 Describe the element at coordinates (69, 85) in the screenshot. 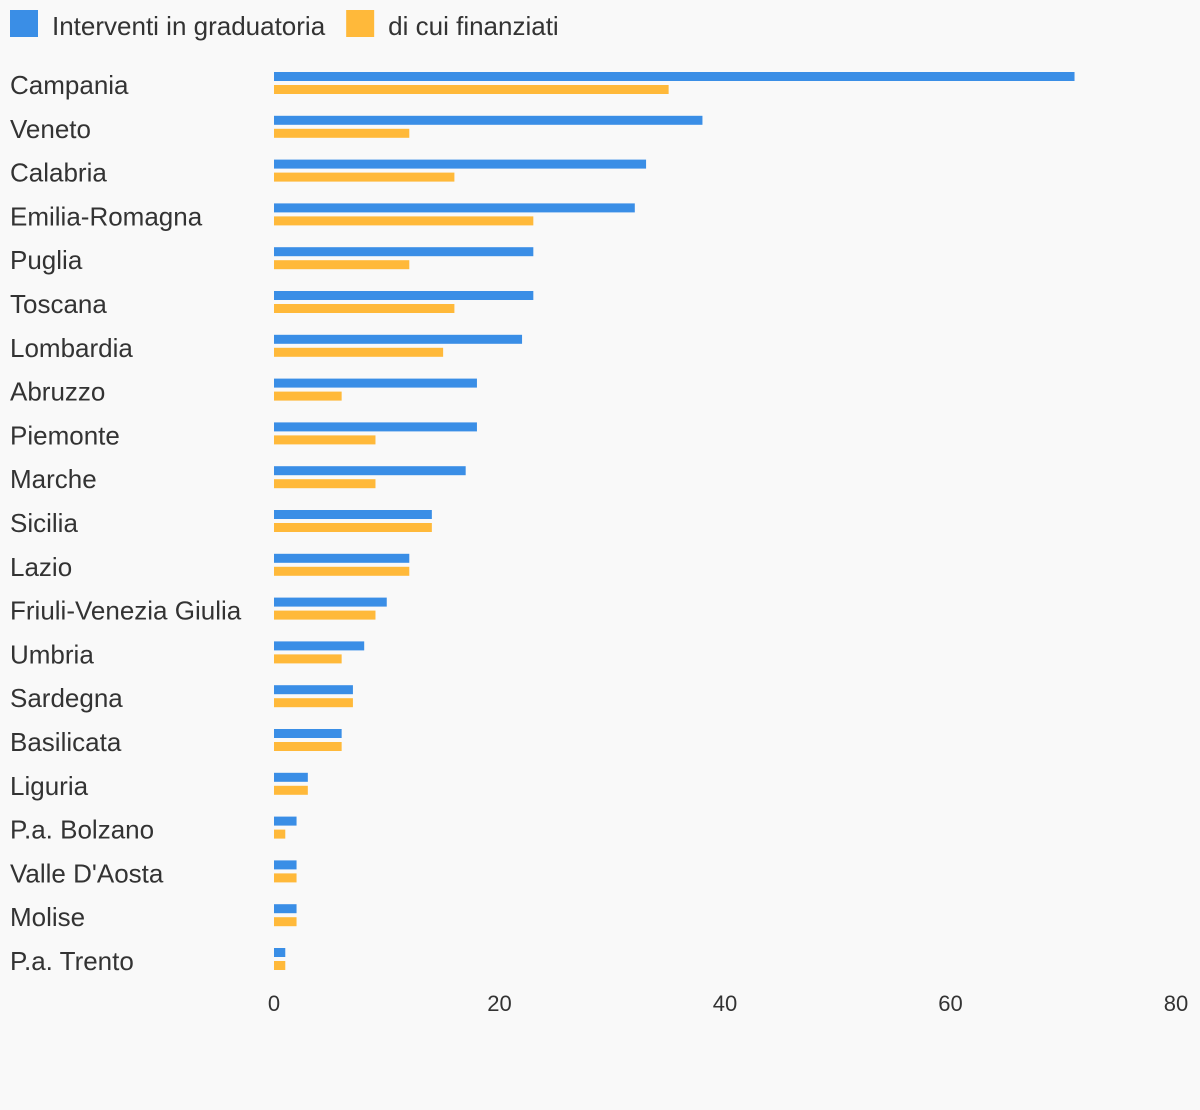

I see `category-label: Campania` at that location.